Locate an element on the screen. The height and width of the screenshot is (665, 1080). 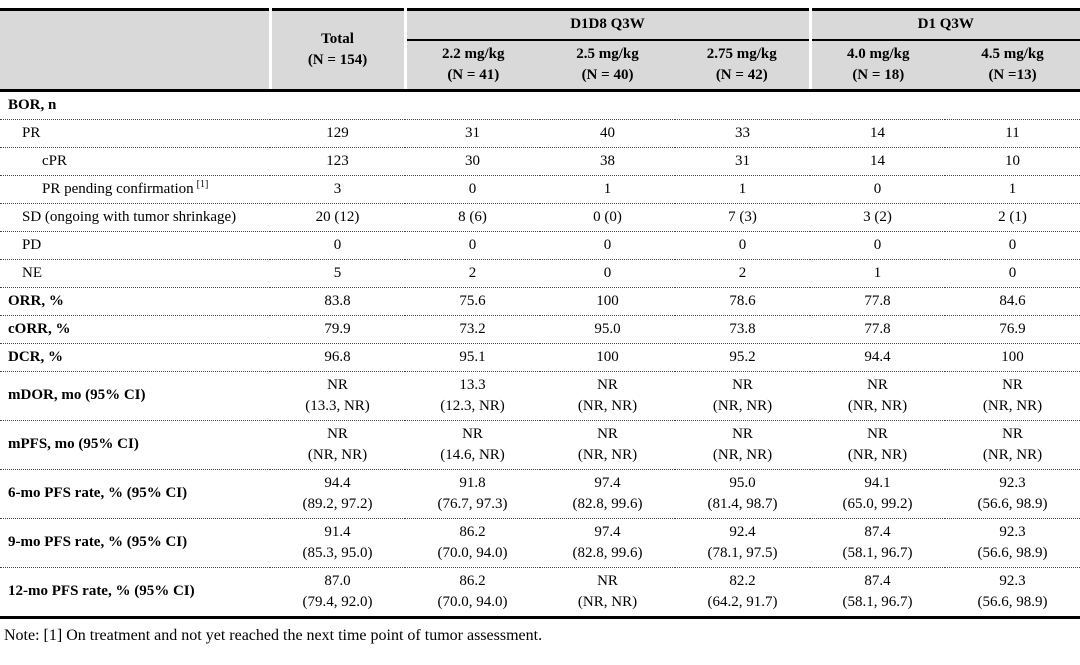
row-label: mDOR, mo (95% CI) is located at coordinates (135, 396).